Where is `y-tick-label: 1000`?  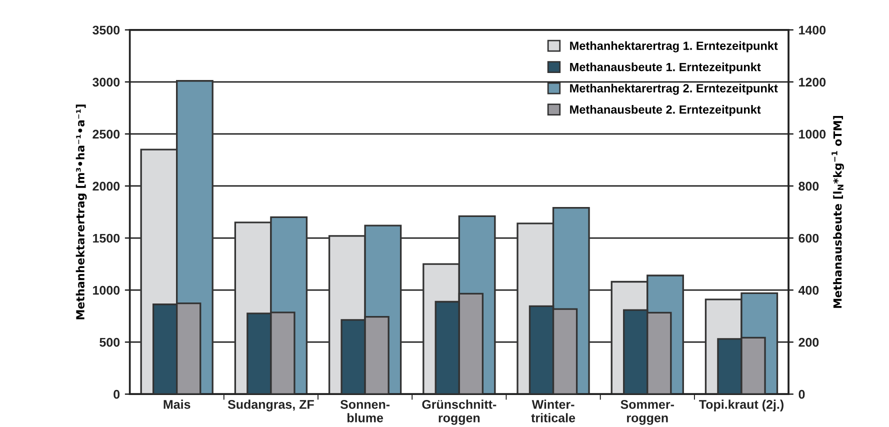
y-tick-label: 1000 is located at coordinates (106, 290).